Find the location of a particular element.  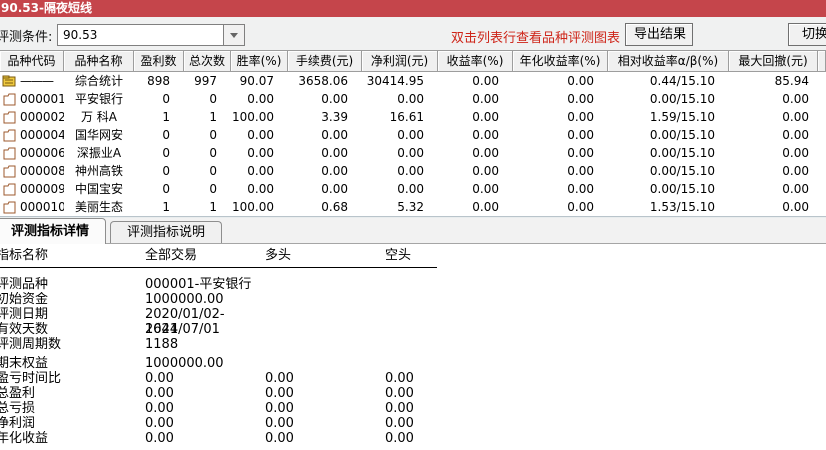

row-winrate: 90.07 is located at coordinates (256, 81).